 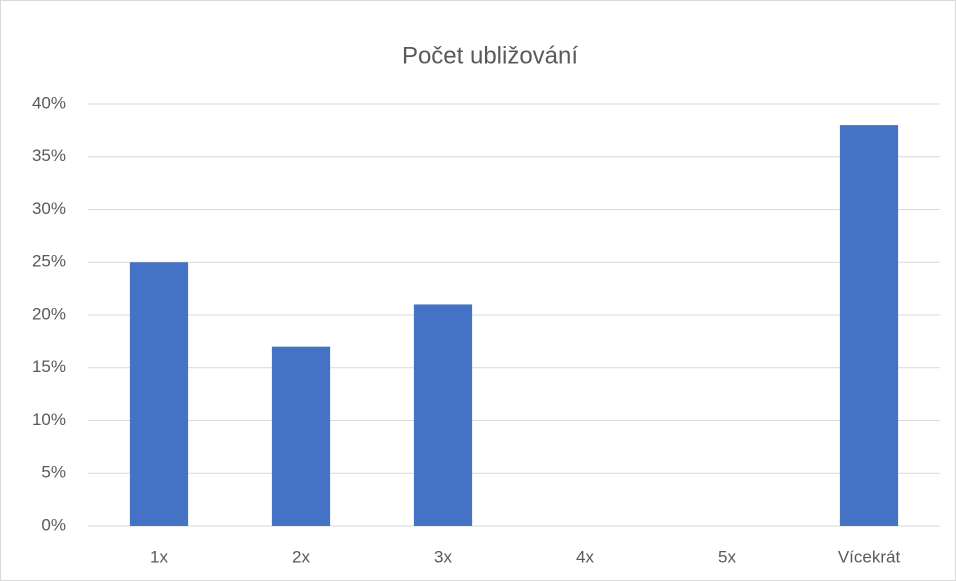 I want to click on x-tick-label: 5x, so click(x=727, y=556).